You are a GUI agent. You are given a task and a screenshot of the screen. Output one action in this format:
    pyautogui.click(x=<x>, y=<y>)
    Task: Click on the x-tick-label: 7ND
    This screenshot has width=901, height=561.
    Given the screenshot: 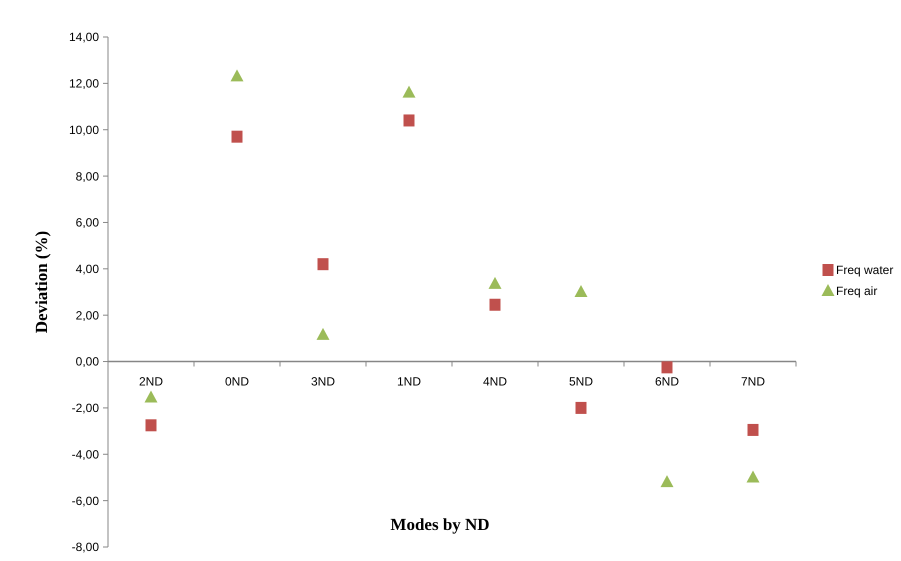 What is the action you would take?
    pyautogui.click(x=753, y=381)
    